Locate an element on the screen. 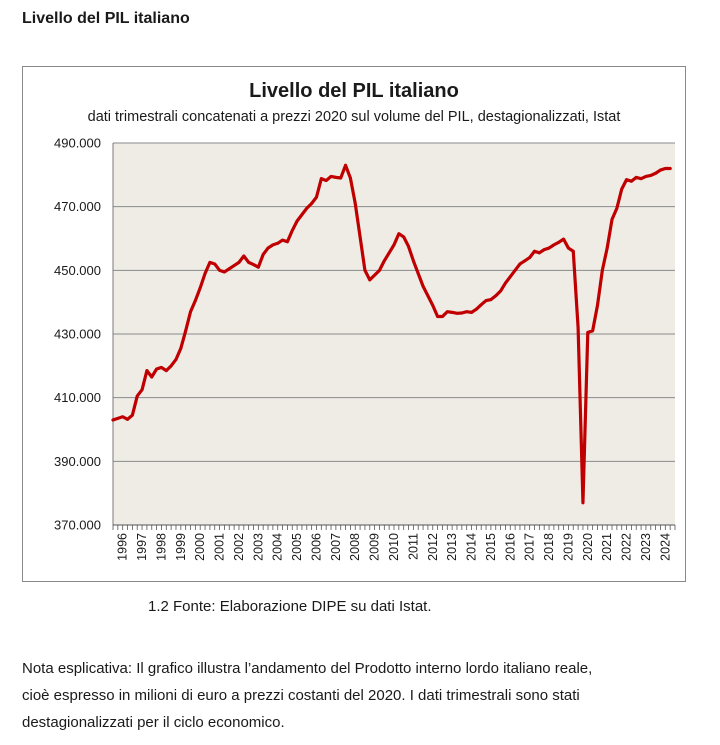 The width and height of the screenshot is (720, 745). x-tick-label: 2016 is located at coordinates (510, 547).